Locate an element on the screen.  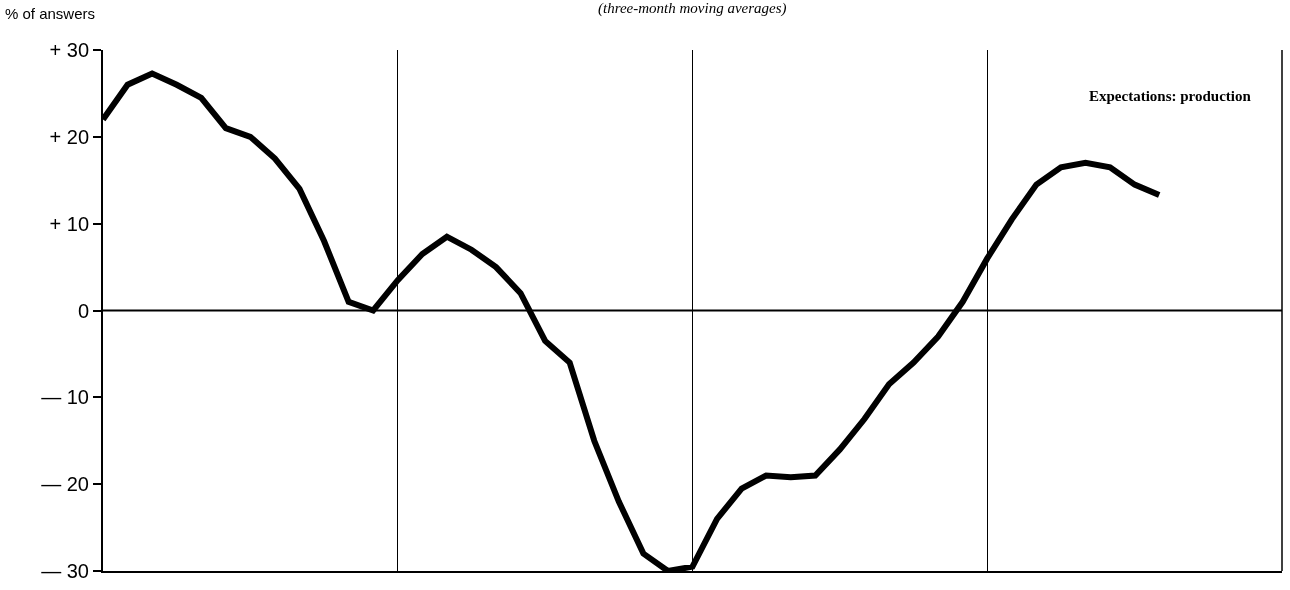
y-tick-label: — 10 is located at coordinates (65, 397).